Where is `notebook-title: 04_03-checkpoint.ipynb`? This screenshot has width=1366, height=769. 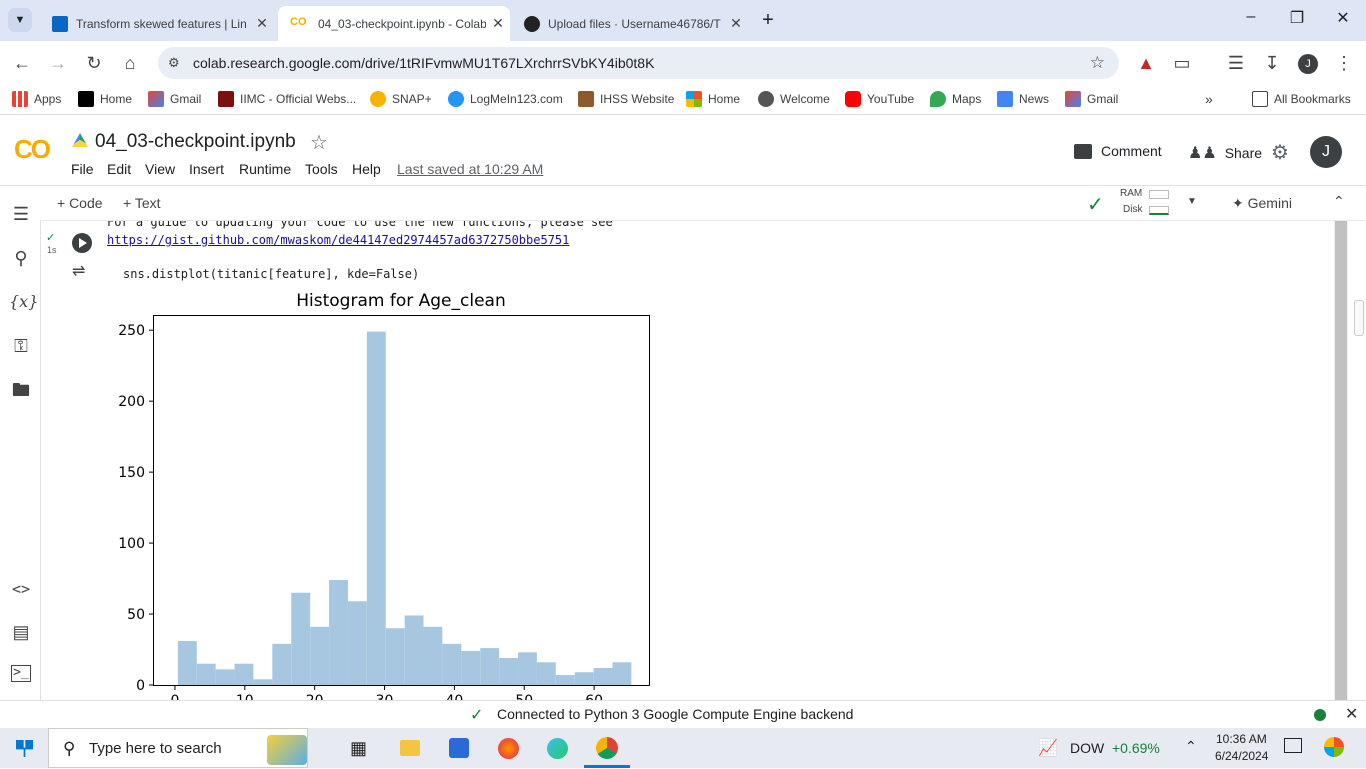 notebook-title: 04_03-checkpoint.ipynb is located at coordinates (195, 141).